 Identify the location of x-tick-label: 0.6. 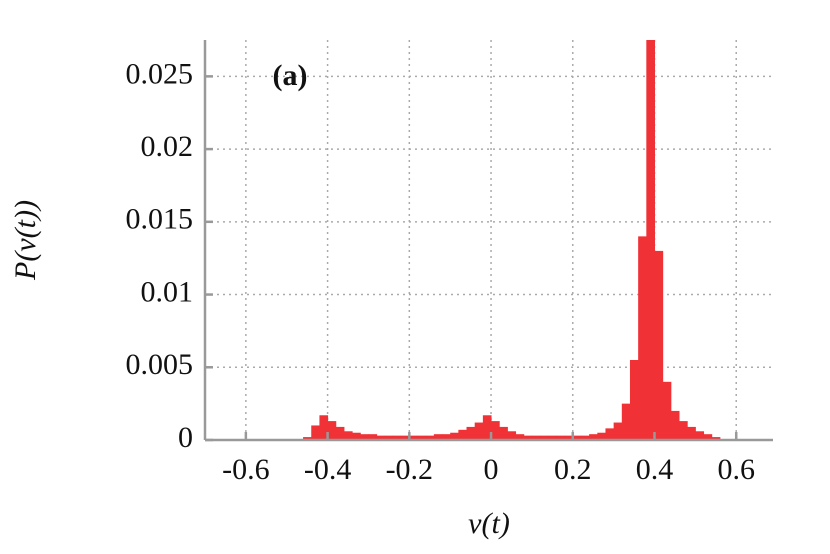
(736, 469).